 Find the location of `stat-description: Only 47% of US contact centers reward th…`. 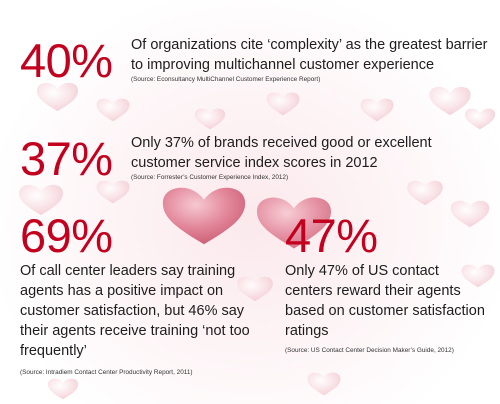

stat-description: Only 47% of US contact centers reward th… is located at coordinates (385, 301).